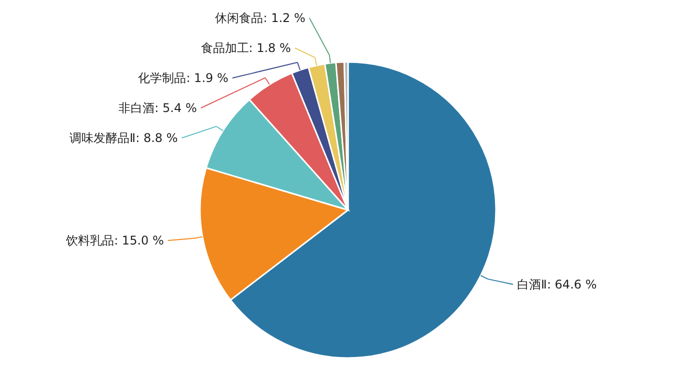  Describe the element at coordinates (183, 78) in the screenshot. I see `slice-label: 化学制品: 1.9 %` at that location.